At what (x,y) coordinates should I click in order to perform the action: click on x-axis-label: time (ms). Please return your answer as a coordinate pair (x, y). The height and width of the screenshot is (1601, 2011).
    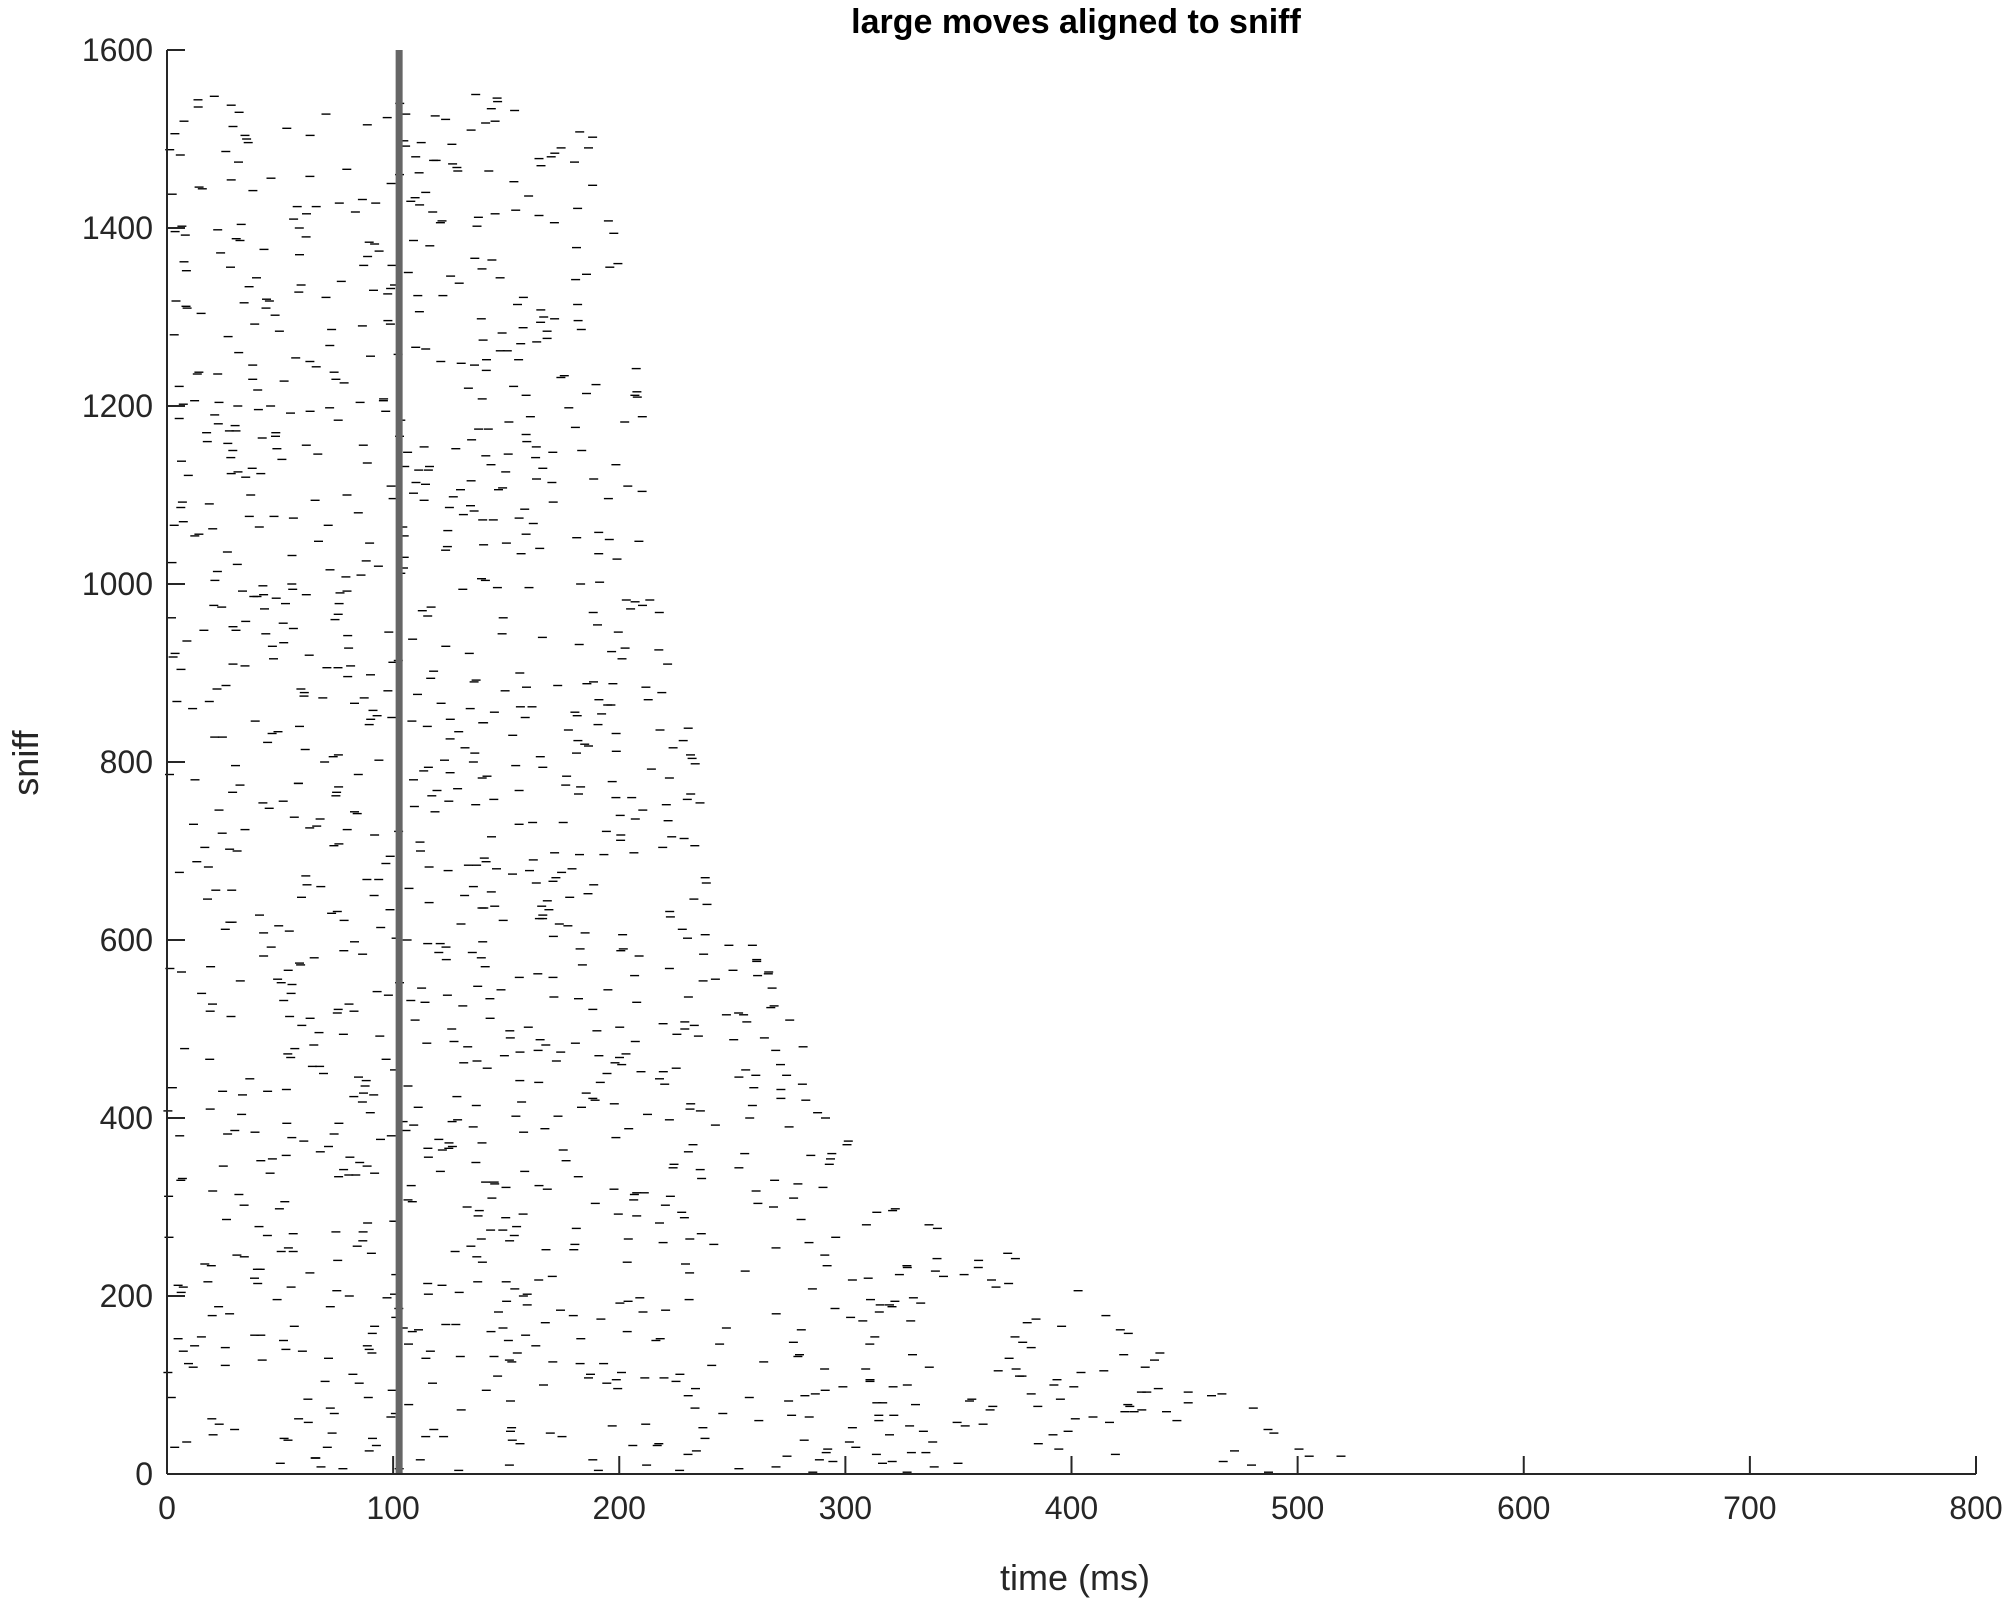
    Looking at the image, I should click on (1075, 1577).